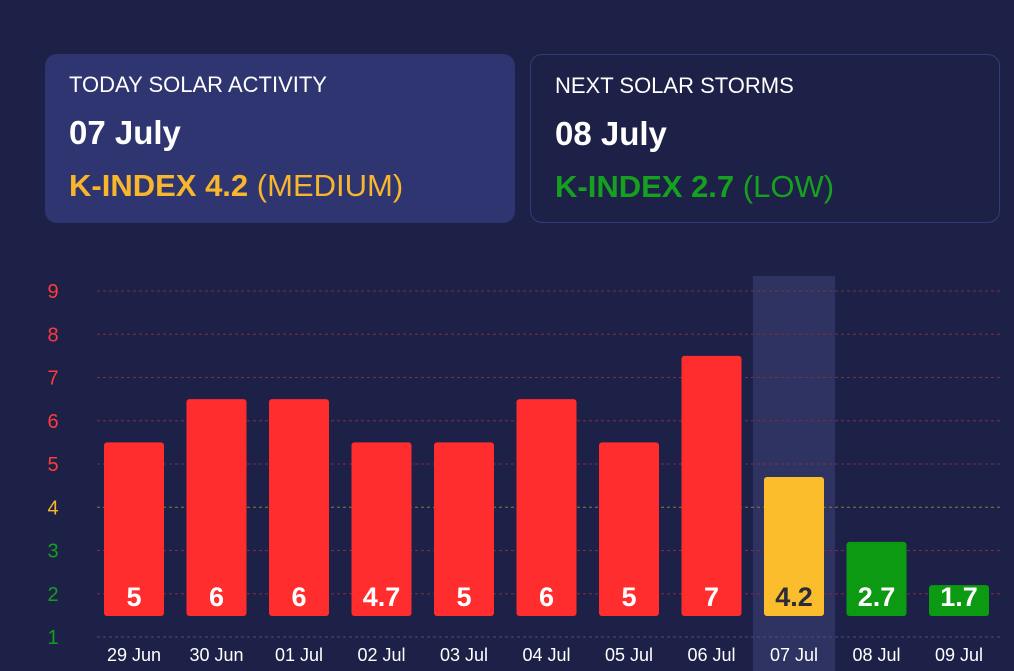  What do you see at coordinates (877, 597) in the screenshot?
I see `bar-value-label: 2.7` at bounding box center [877, 597].